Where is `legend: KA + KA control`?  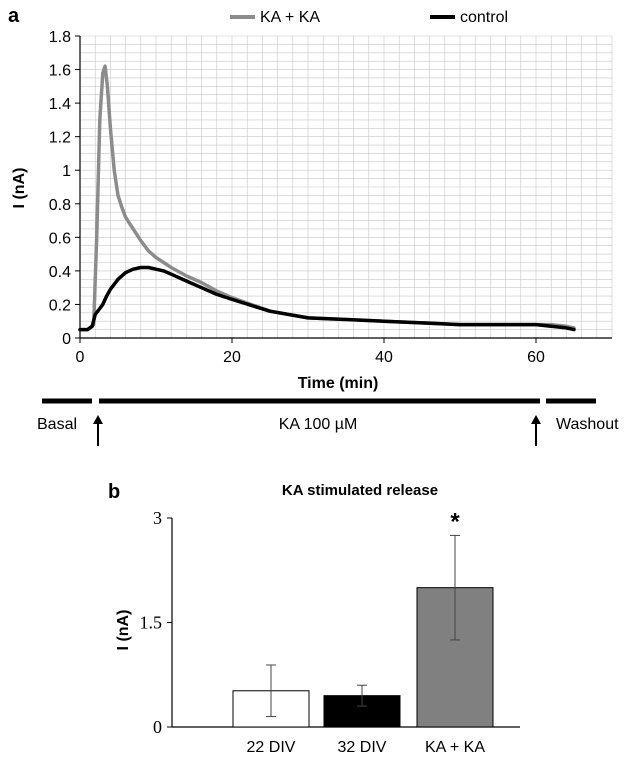 legend: KA + KA control is located at coordinates (369, 17).